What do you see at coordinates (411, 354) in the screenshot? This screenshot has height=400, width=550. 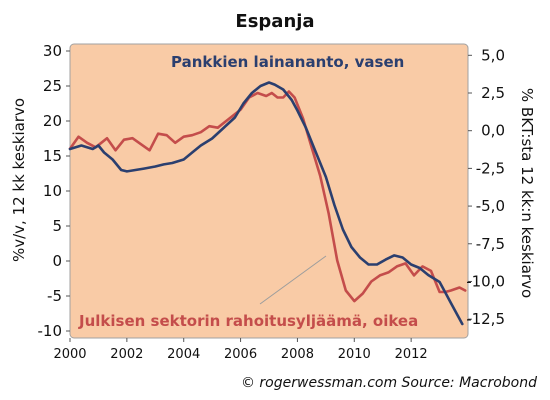 I see `x-tick-label: 2012` at bounding box center [411, 354].